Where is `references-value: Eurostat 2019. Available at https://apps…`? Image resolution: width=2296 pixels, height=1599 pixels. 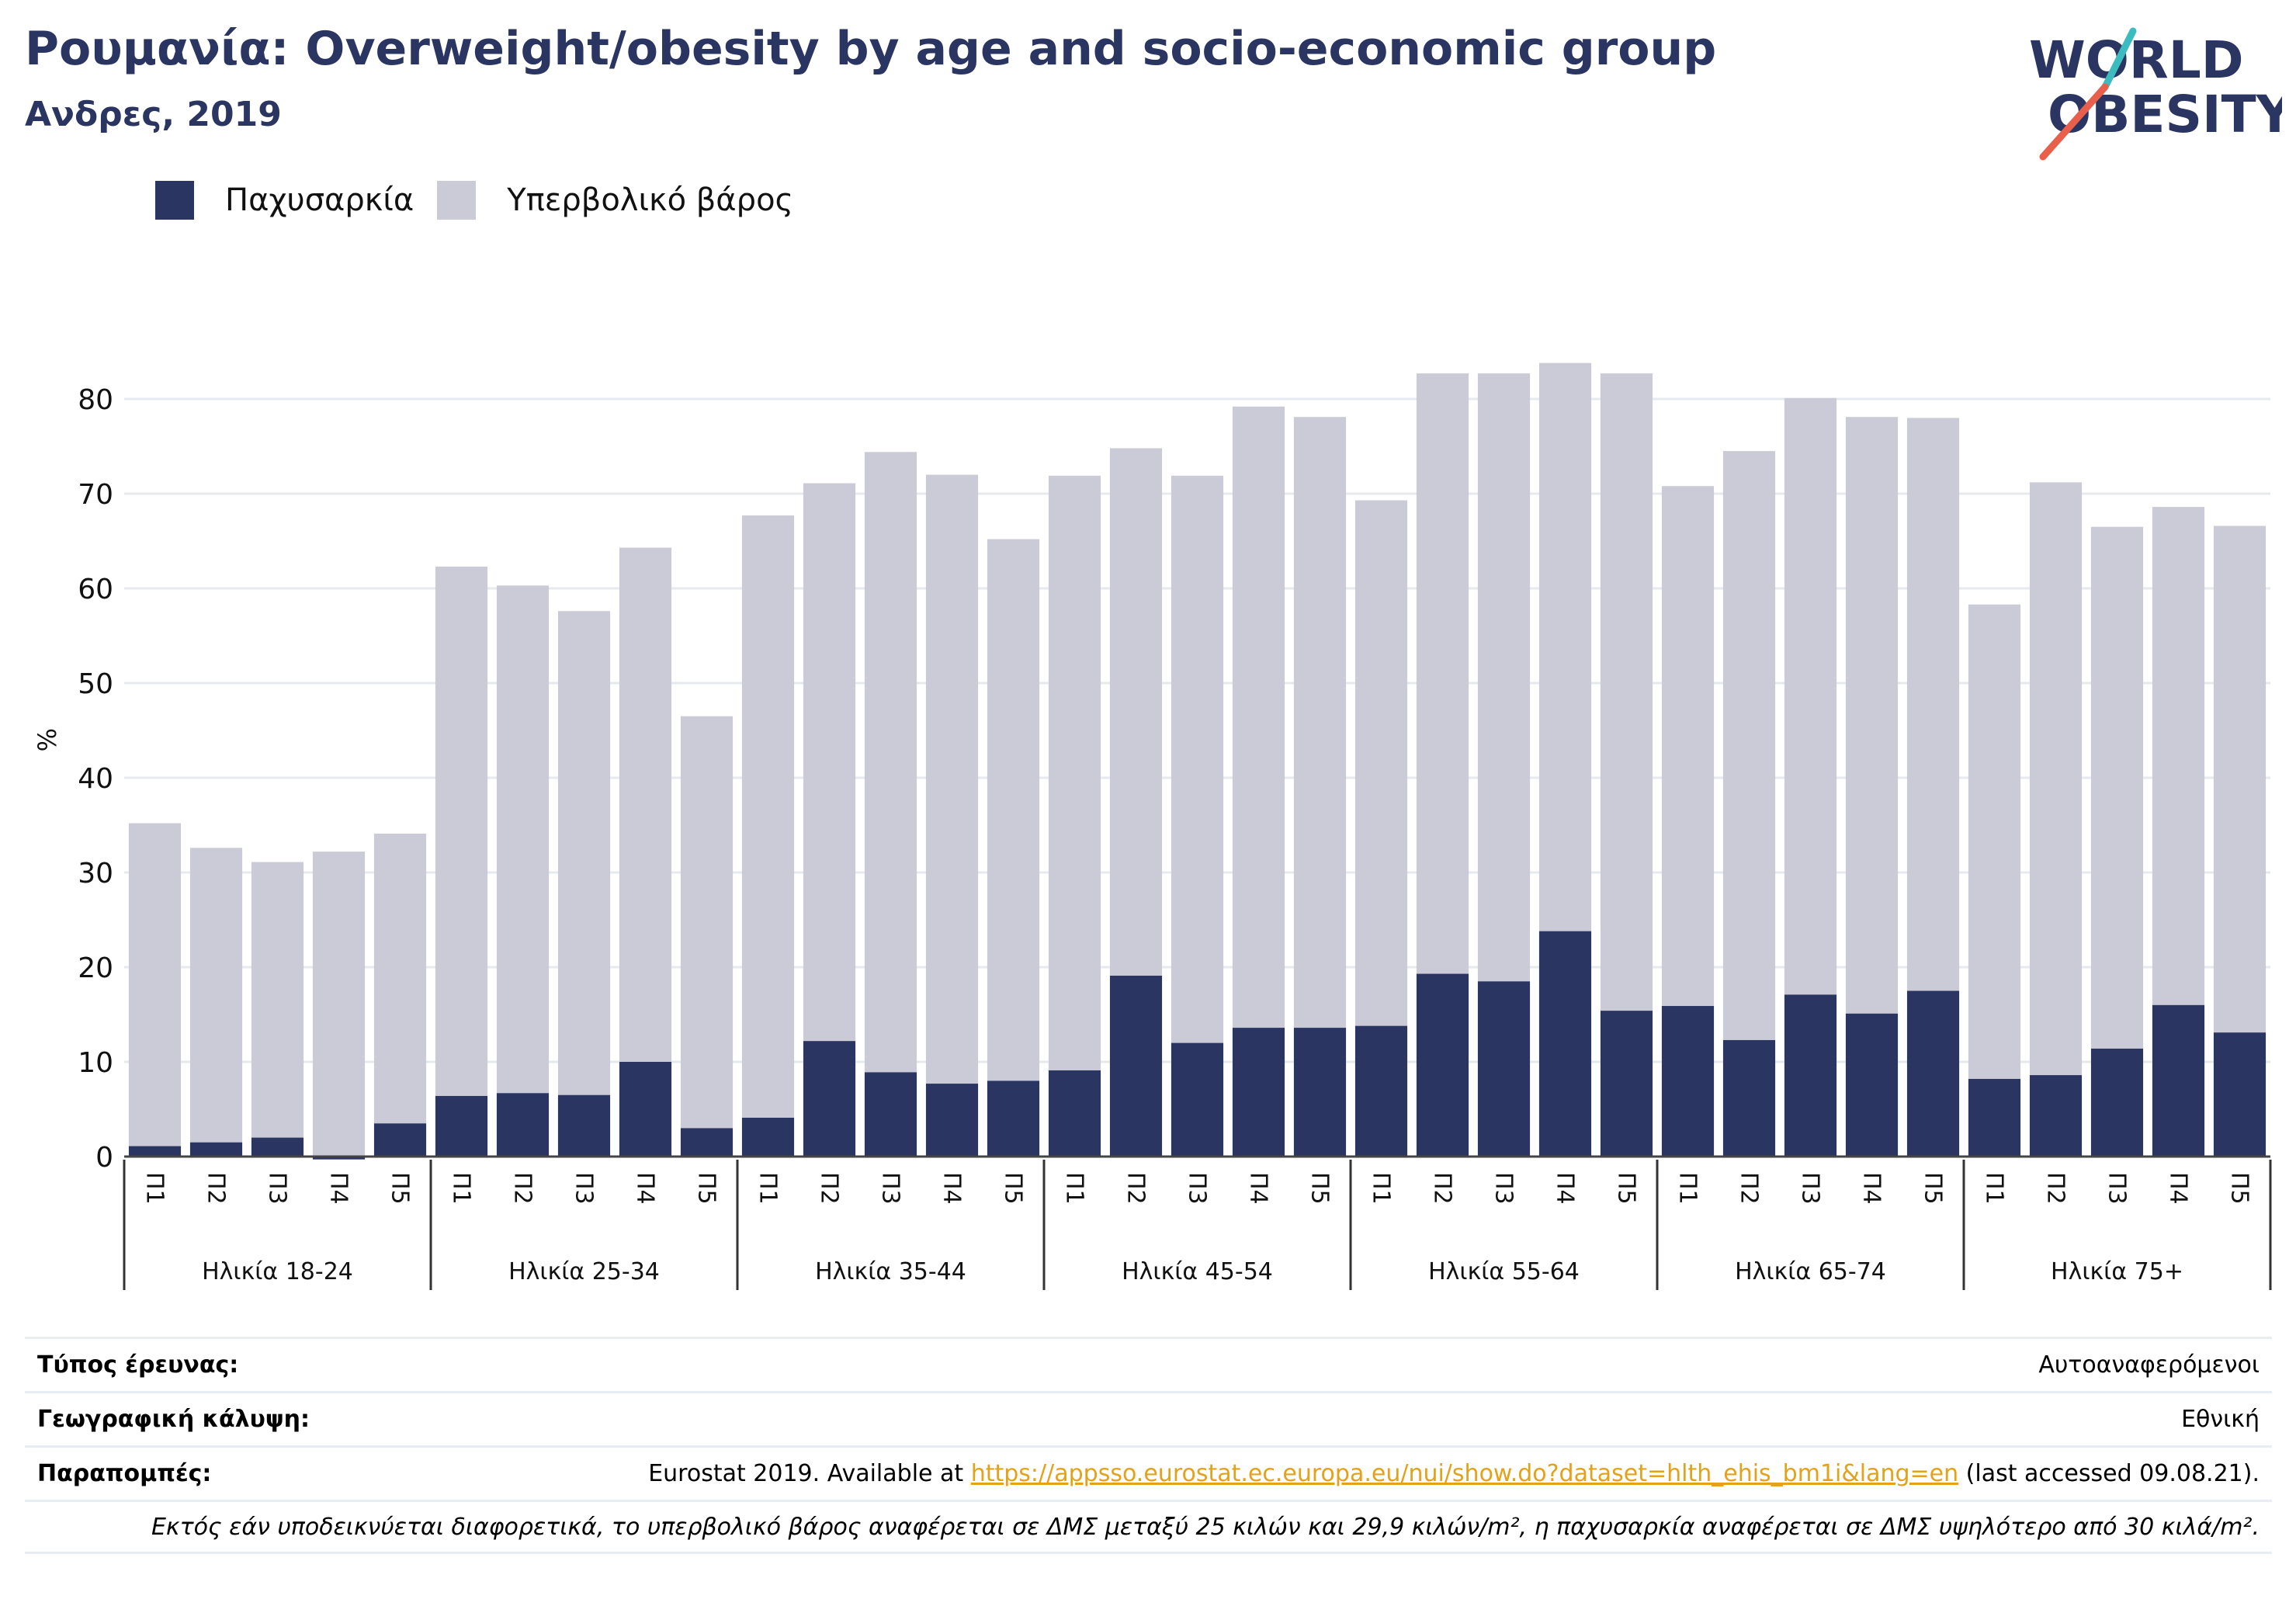
references-value: Eurostat 2019. Available at https://apps… is located at coordinates (1454, 1473).